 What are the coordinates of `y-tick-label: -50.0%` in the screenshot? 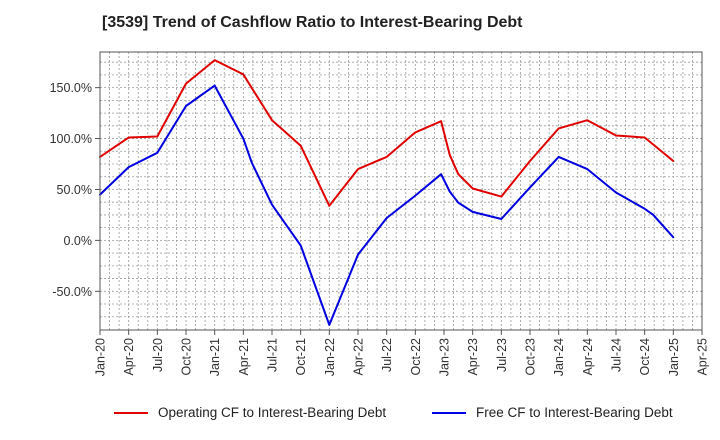 It's located at (72, 292).